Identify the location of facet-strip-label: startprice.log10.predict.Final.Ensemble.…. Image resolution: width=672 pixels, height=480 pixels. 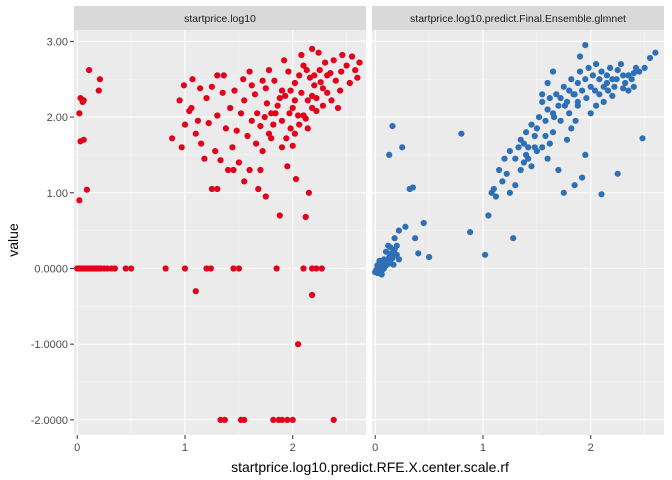
(518, 19).